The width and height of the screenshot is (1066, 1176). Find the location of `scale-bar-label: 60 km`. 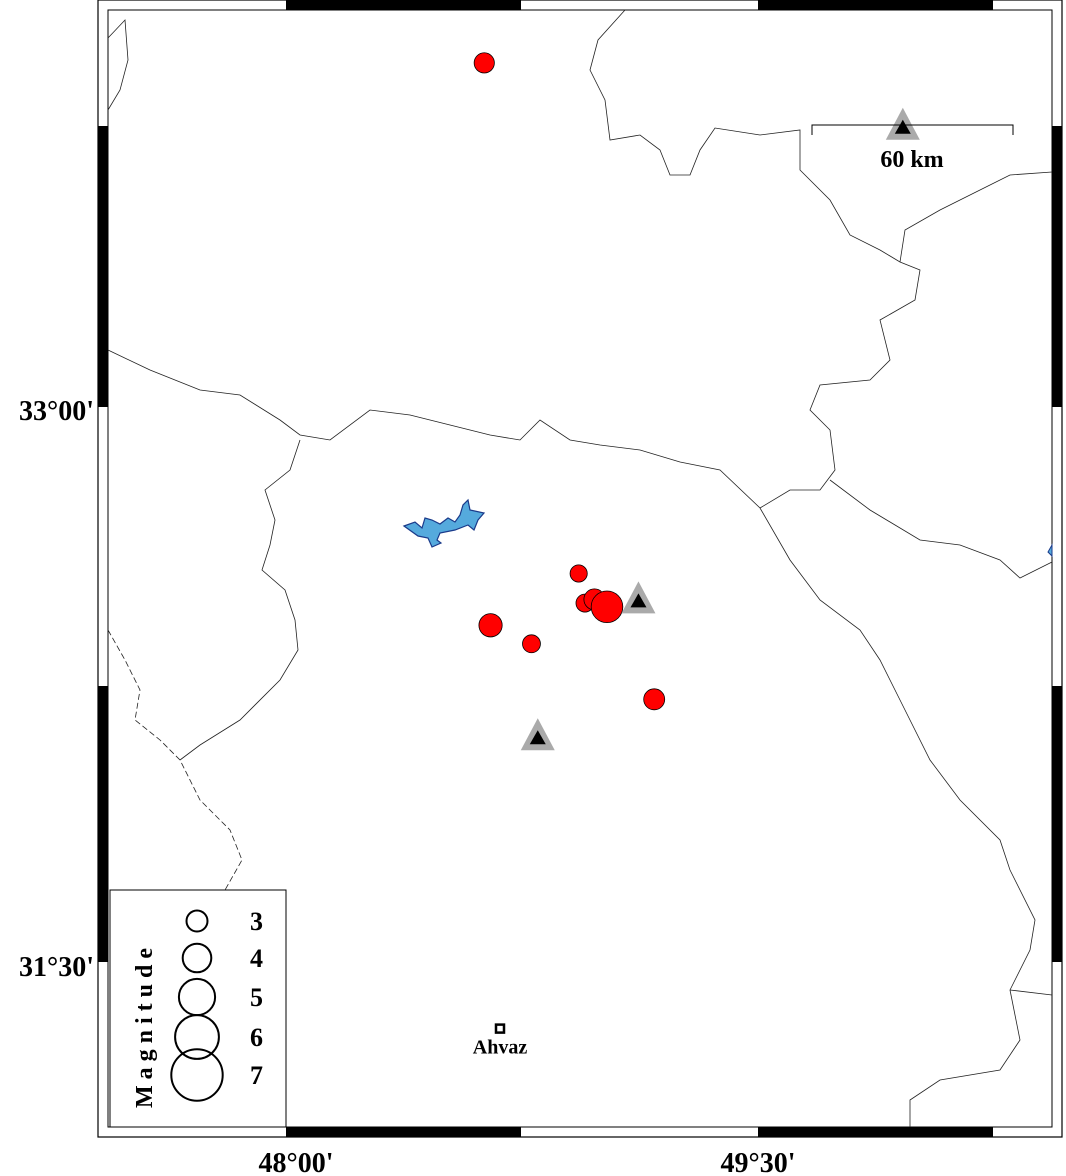

scale-bar-label: 60 km is located at coordinates (911, 160).